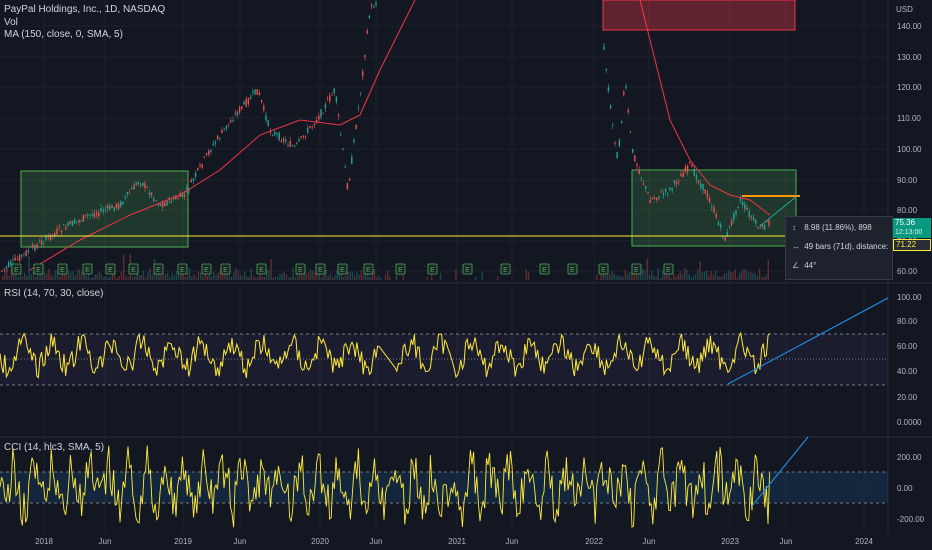 The image size is (932, 550). Describe the element at coordinates (912, 245) in the screenshot. I see `hline-price-tag: 71.22` at that location.